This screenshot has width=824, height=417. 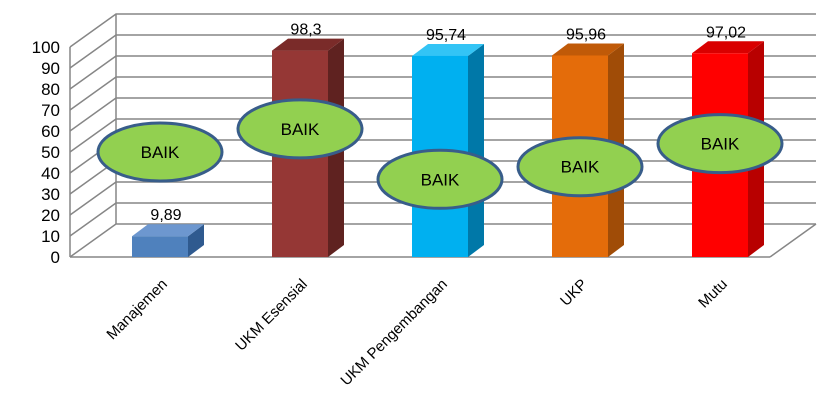 I want to click on y-tick-label: 40, so click(x=50, y=173).